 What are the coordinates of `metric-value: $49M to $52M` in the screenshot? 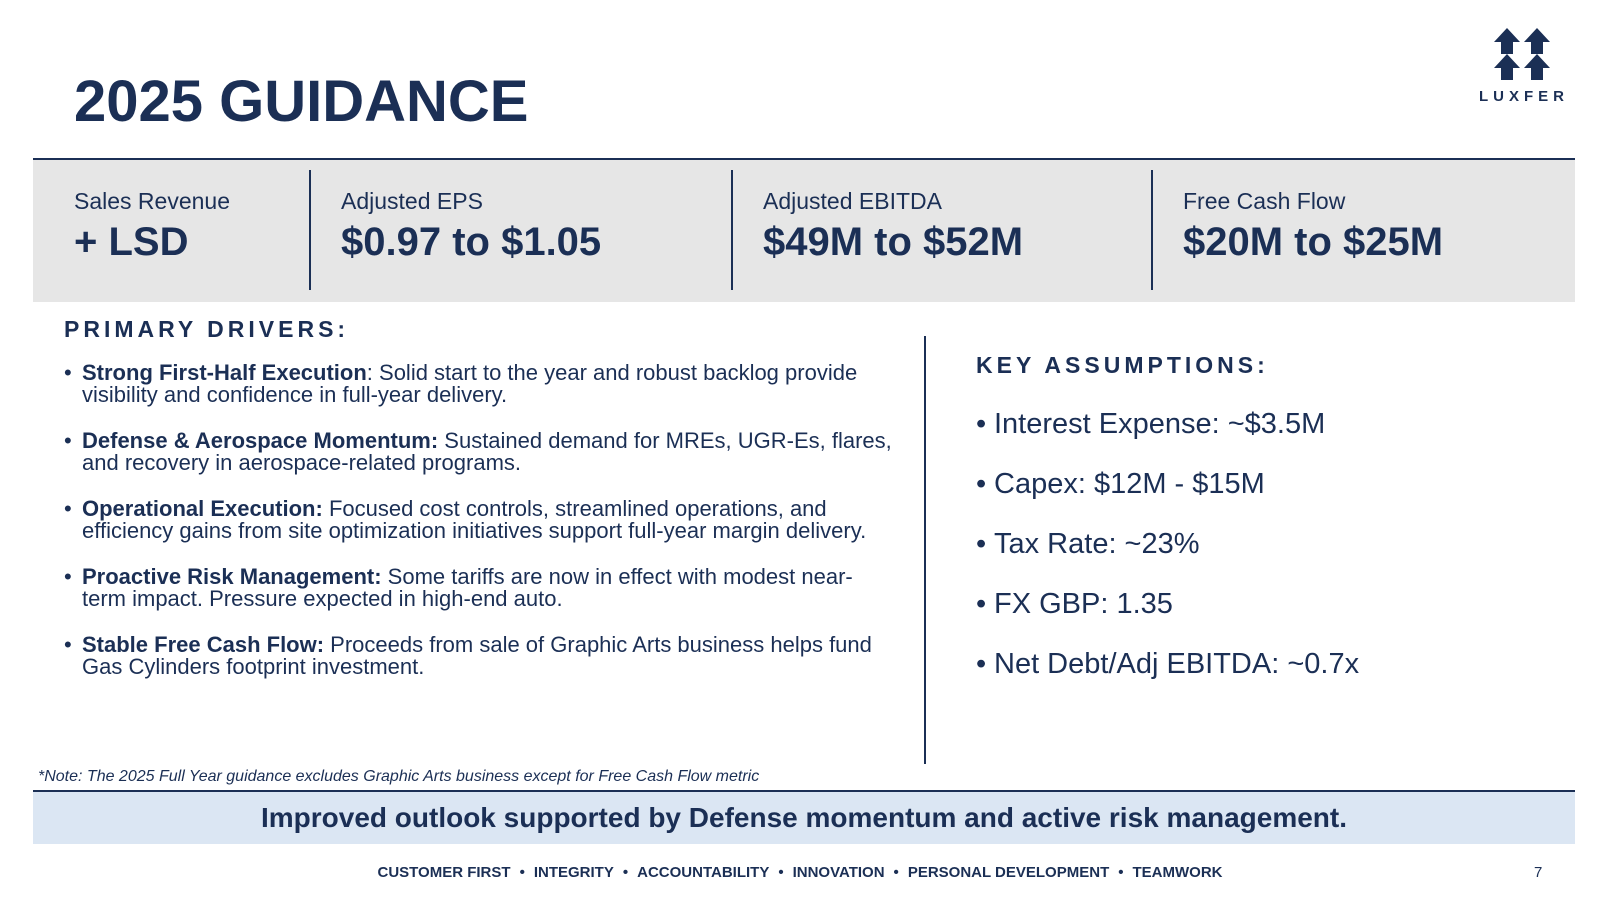 It's located at (893, 242).